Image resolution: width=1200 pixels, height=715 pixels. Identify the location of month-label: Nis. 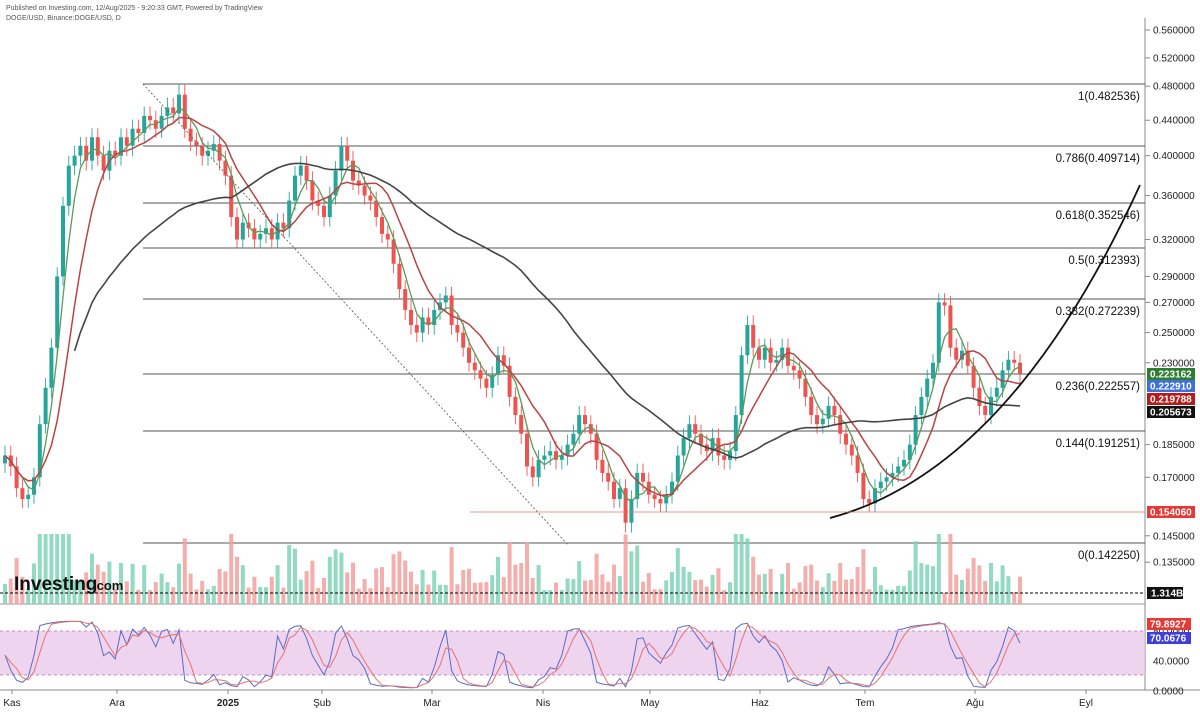
(543, 703).